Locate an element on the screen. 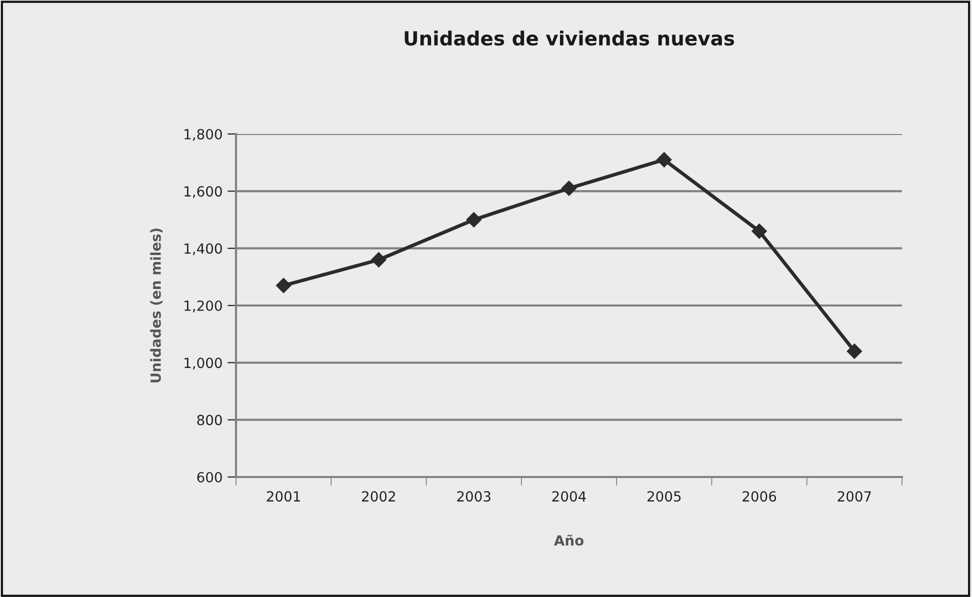 The width and height of the screenshot is (972, 597). y-tick-label: 1,400 is located at coordinates (203, 249).